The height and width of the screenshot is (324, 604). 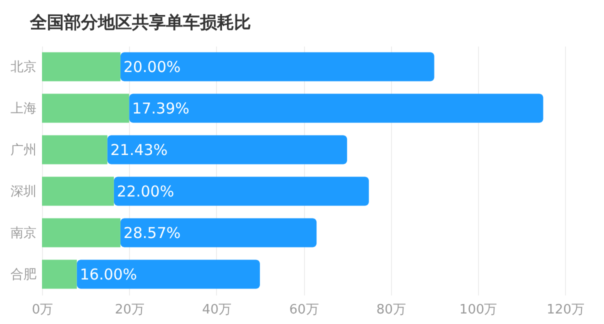 I want to click on x-tick-label: 120万, so click(x=565, y=310).